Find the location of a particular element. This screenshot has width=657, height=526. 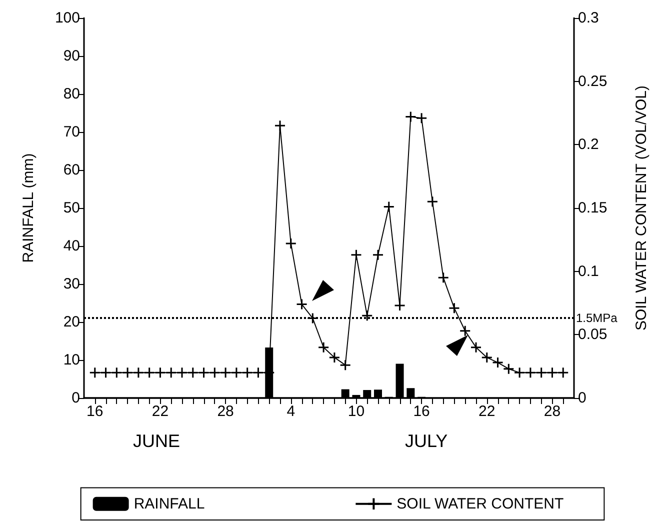

y-tick-label: 20 is located at coordinates (71, 322).